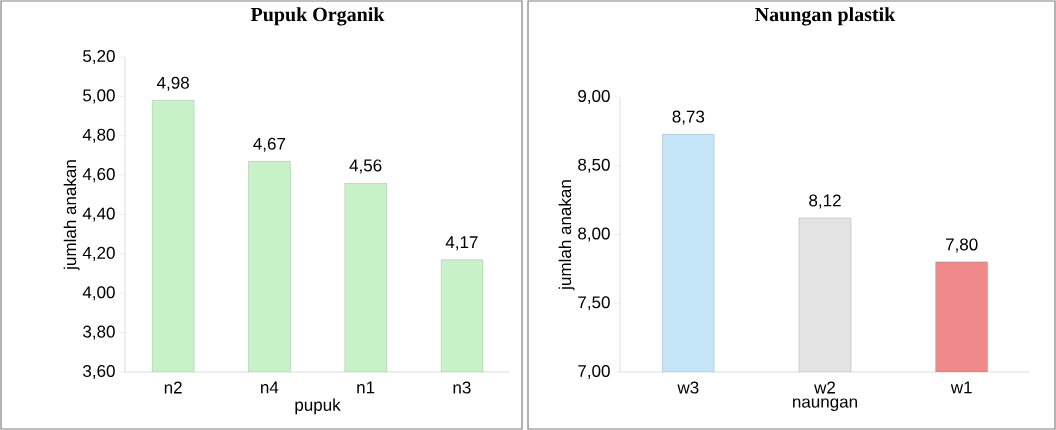 Image resolution: width=1056 pixels, height=430 pixels. I want to click on y-tick-label: 5,00, so click(99, 96).